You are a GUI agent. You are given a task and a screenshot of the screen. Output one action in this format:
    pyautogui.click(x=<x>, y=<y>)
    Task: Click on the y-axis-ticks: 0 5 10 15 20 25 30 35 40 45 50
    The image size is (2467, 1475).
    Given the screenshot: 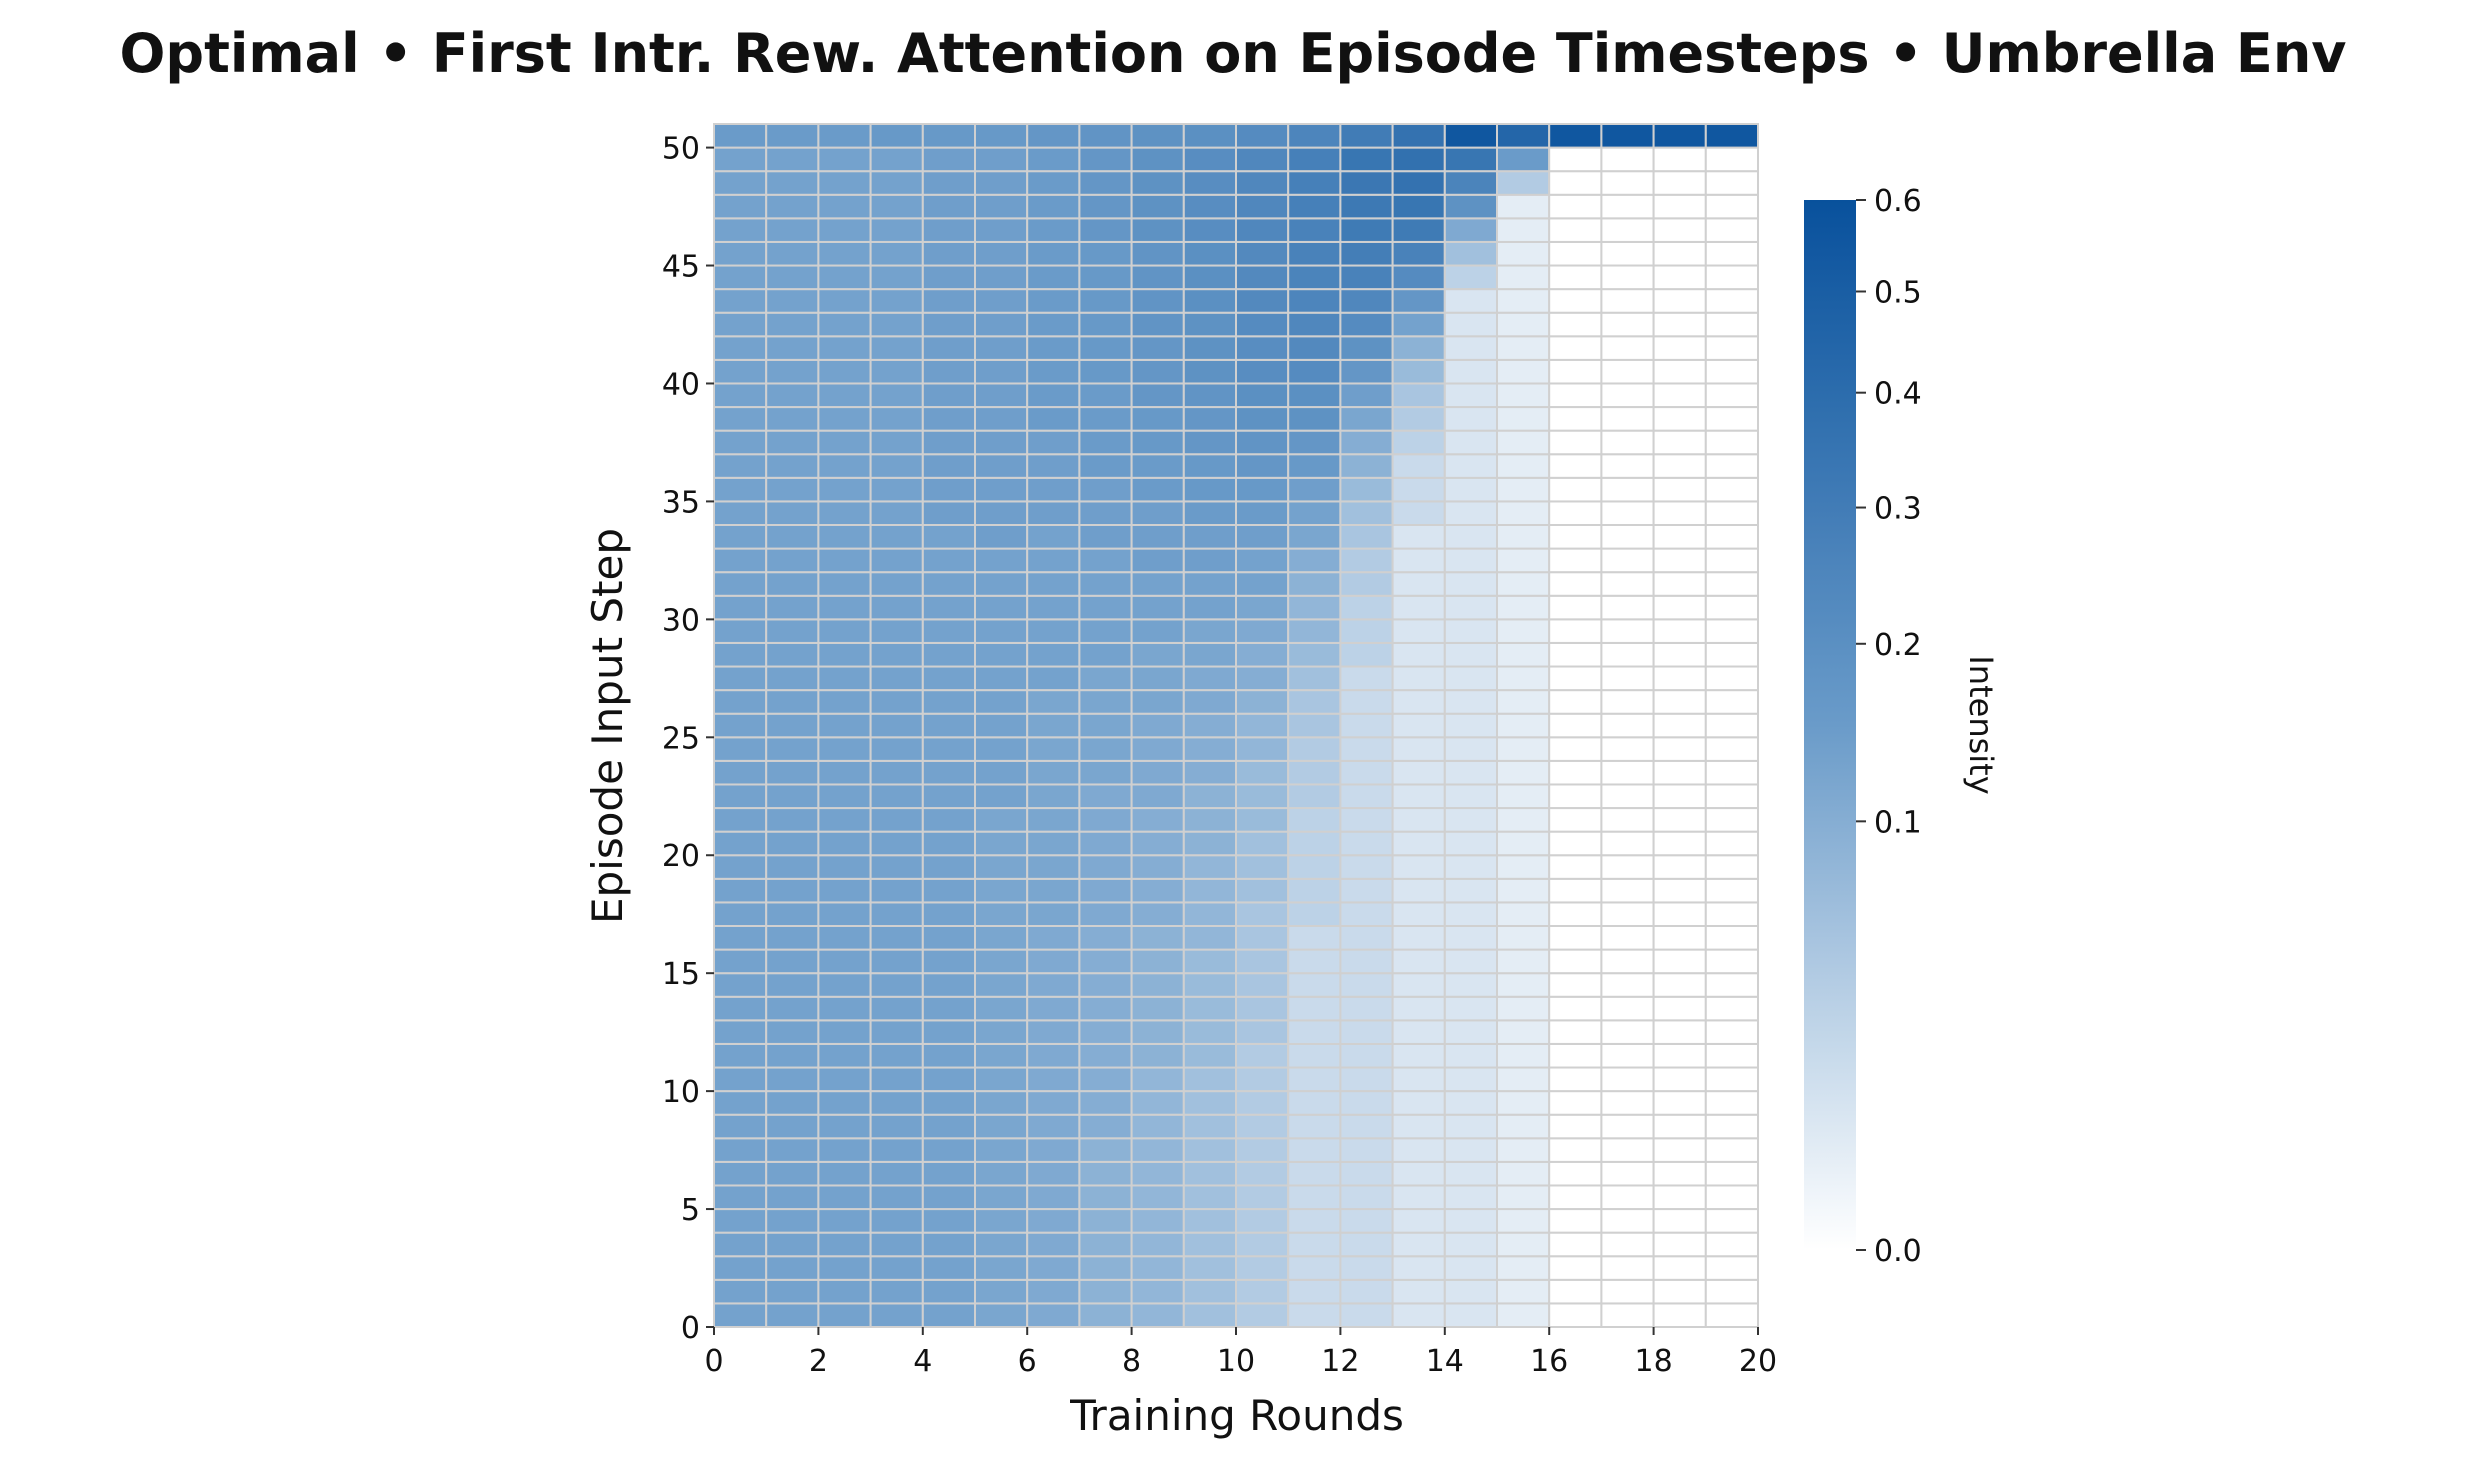 What is the action you would take?
    pyautogui.click(x=688, y=739)
    